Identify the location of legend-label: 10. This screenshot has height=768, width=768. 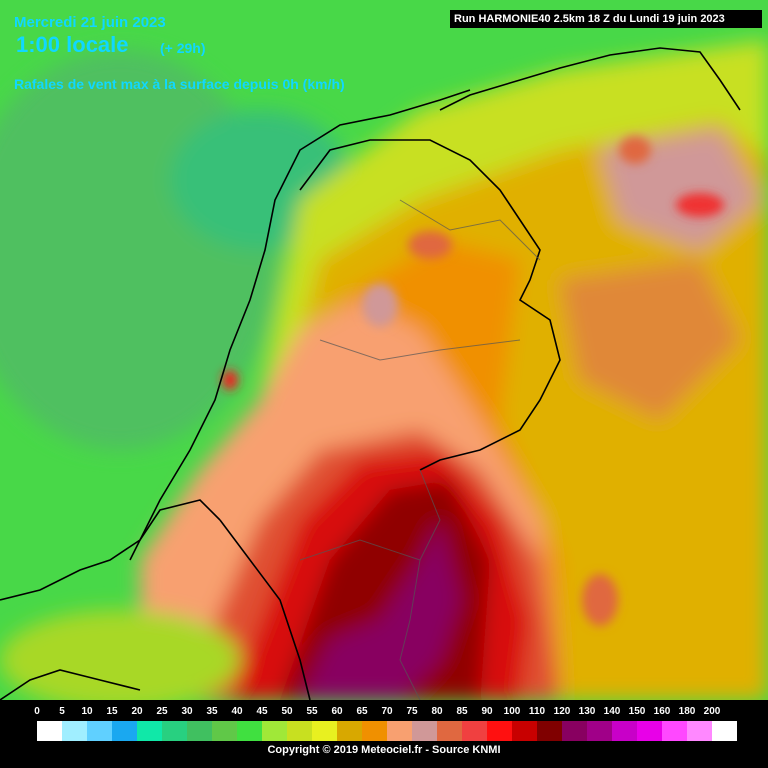
(87, 711).